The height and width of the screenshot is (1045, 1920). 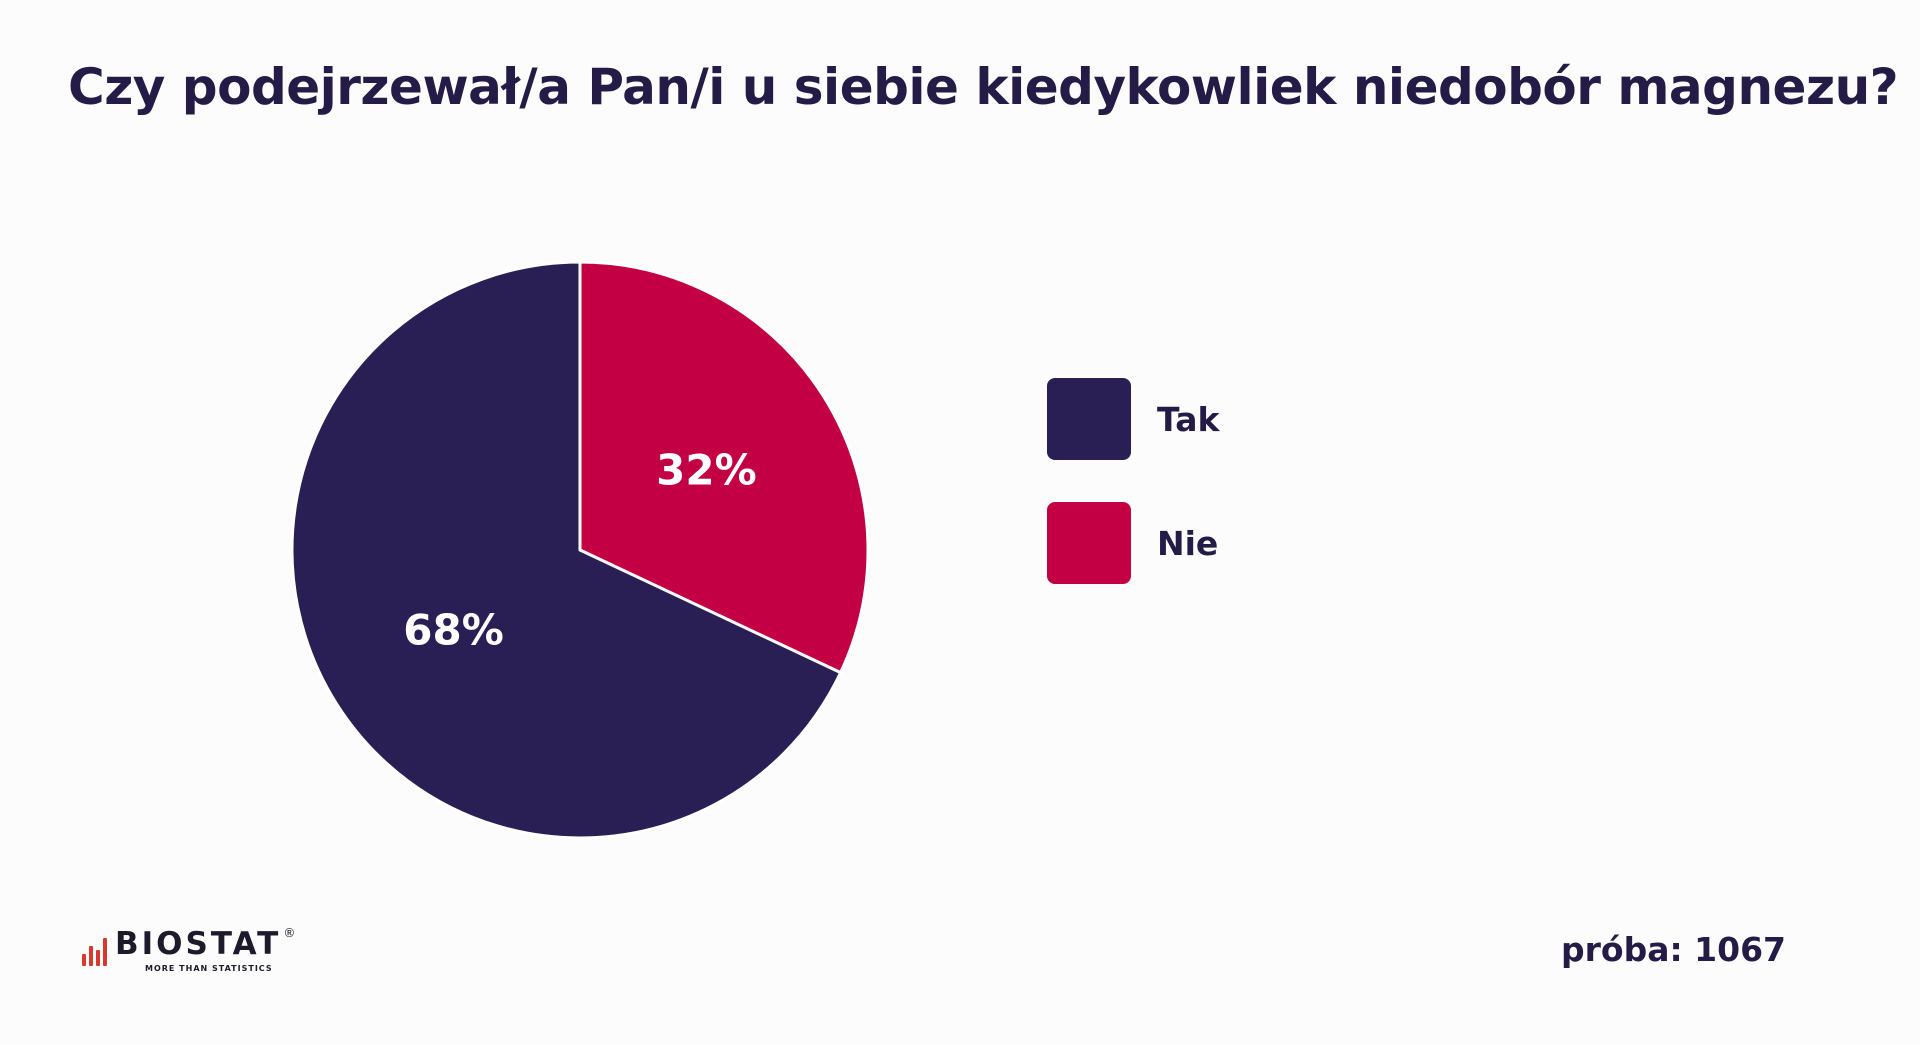 I want to click on legend-label-tak: Tak, so click(x=1188, y=419).